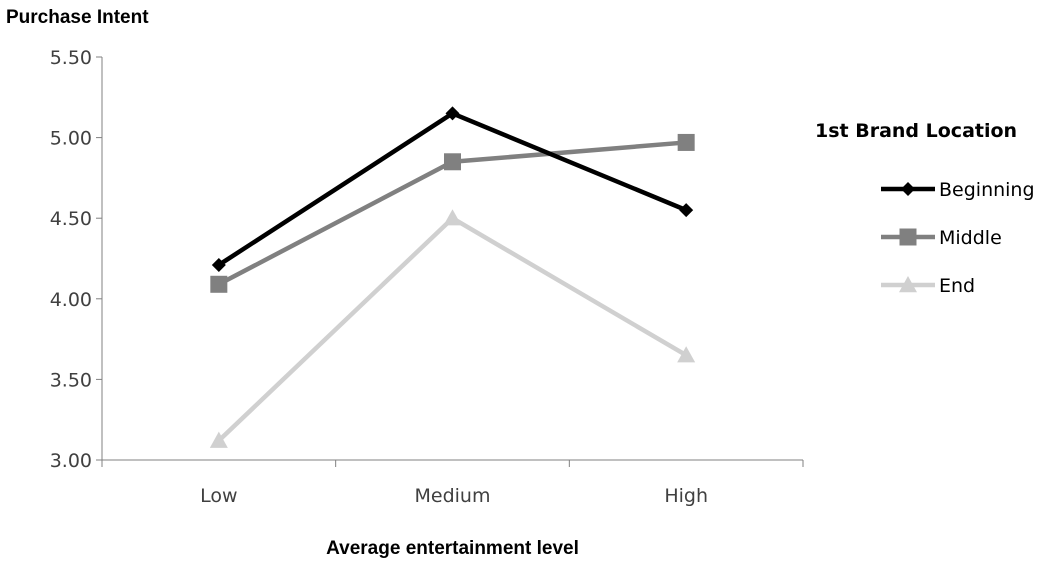 The height and width of the screenshot is (570, 1052). I want to click on y-tick-label: 3.50, so click(71, 380).